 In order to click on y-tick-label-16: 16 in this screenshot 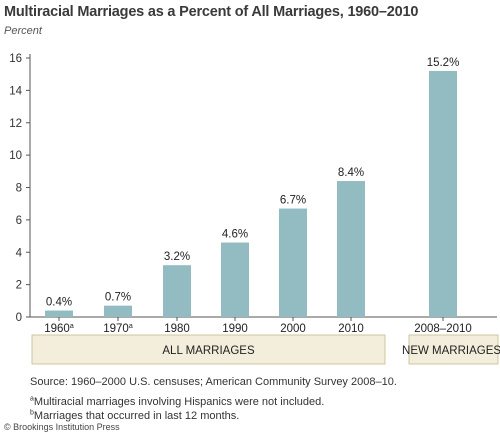, I will do `click(15, 59)`.